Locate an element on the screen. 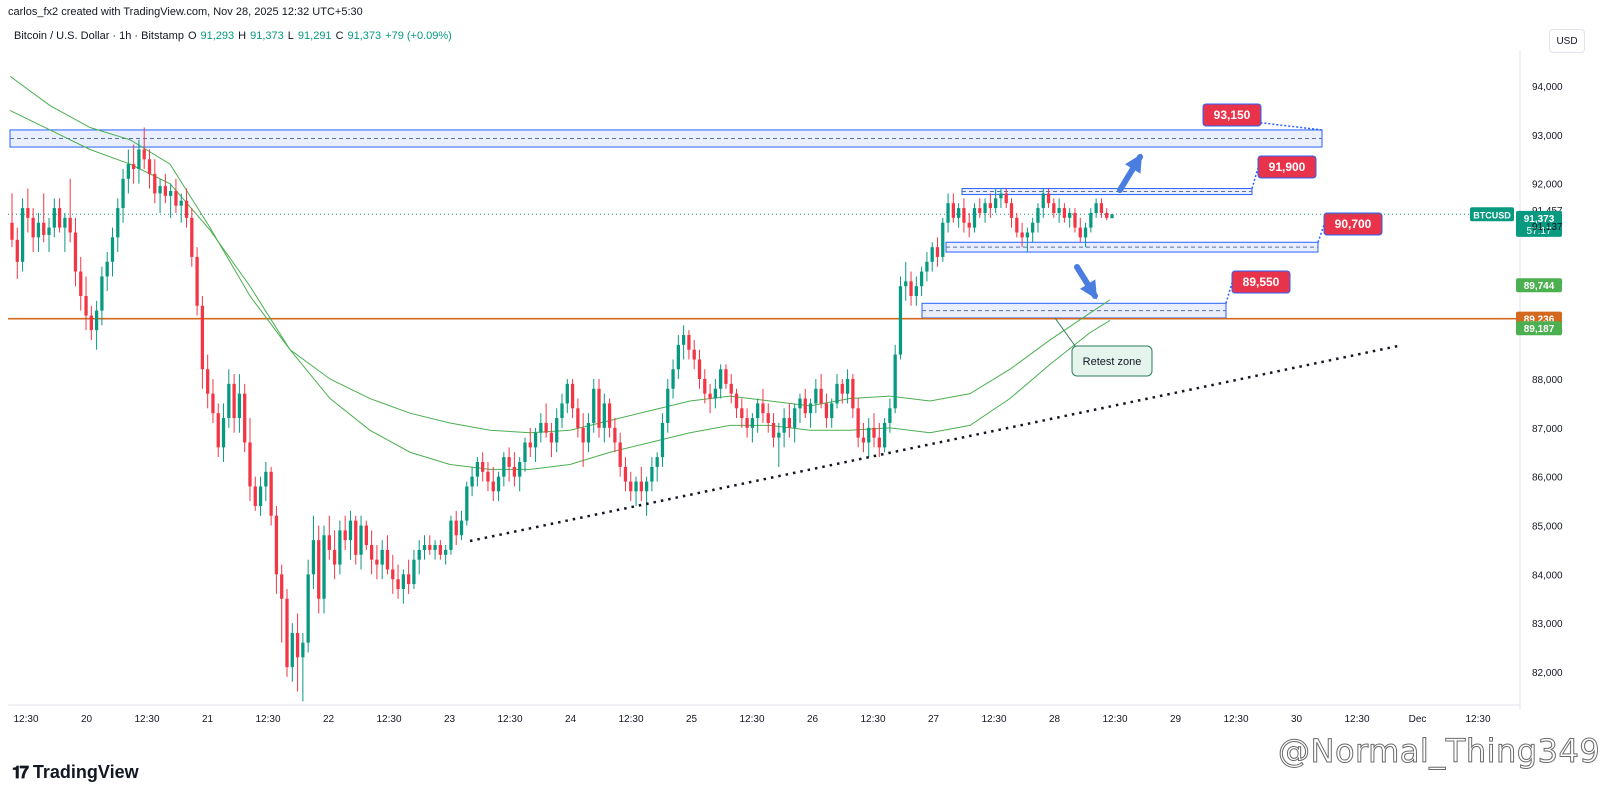 The width and height of the screenshot is (1600, 799). x-tick-label: 29 is located at coordinates (1176, 719).